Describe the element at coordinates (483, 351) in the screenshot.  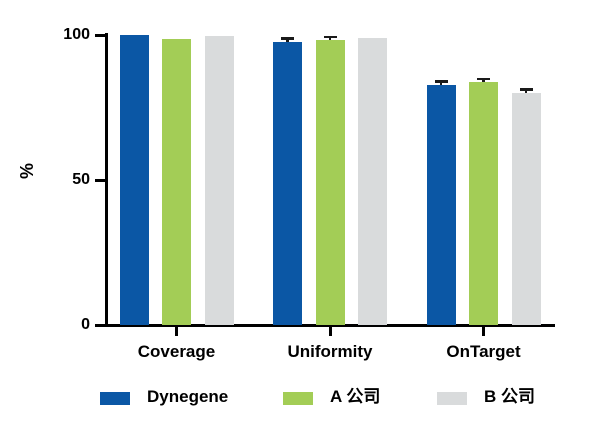
I see `x-category-label: OnTarget` at that location.